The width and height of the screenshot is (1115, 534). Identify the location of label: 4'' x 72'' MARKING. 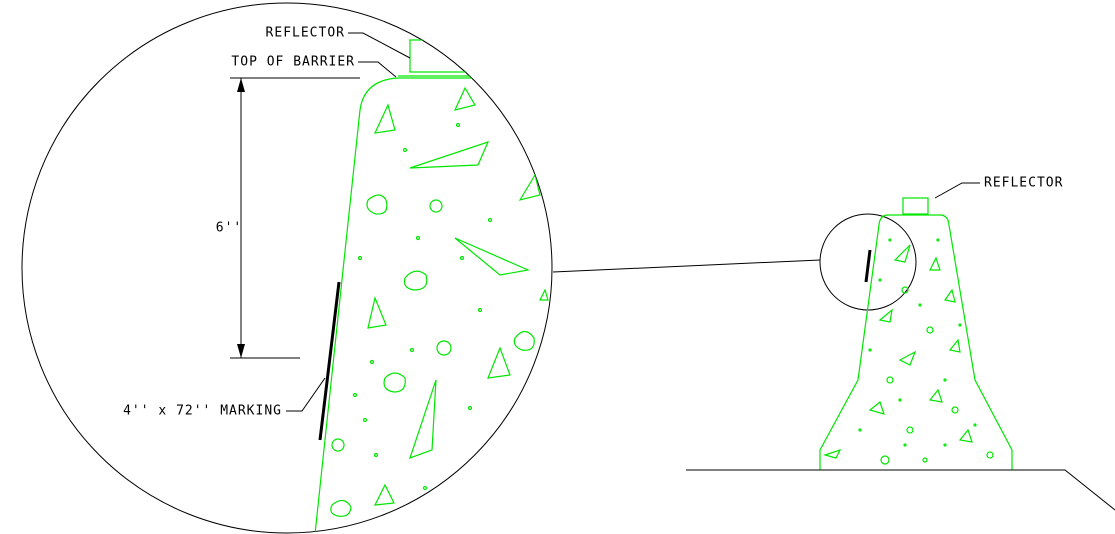
(202, 411).